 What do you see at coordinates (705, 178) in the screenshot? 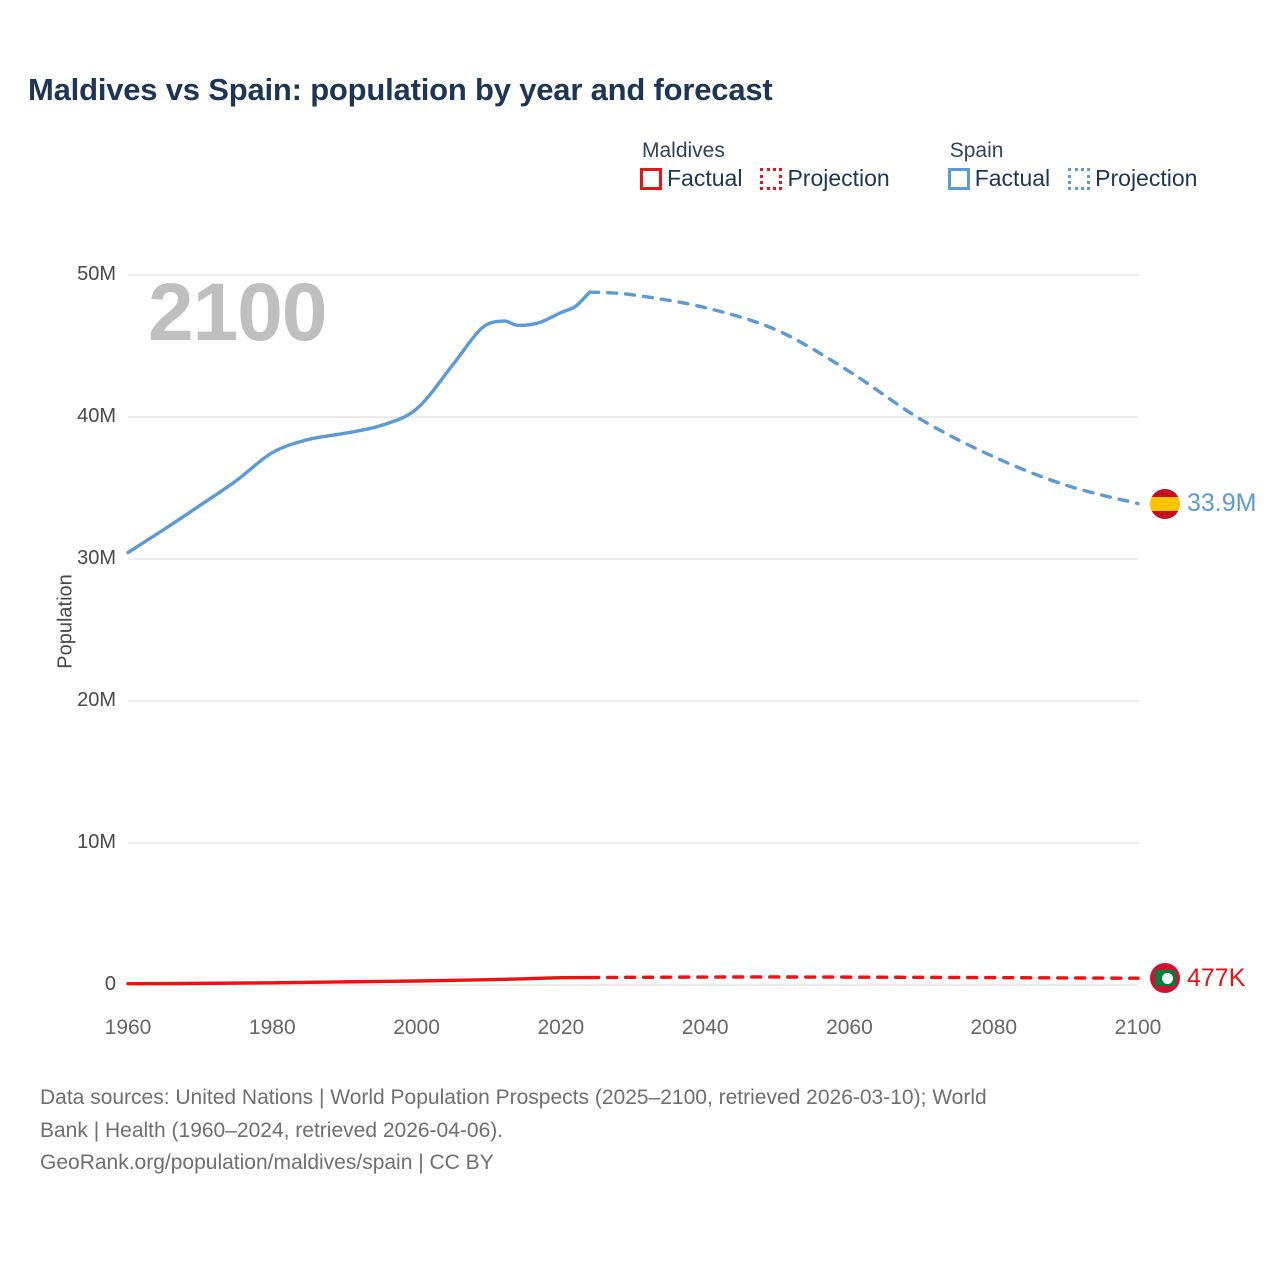
I see `legend-label-maldives-factual: Factual` at bounding box center [705, 178].